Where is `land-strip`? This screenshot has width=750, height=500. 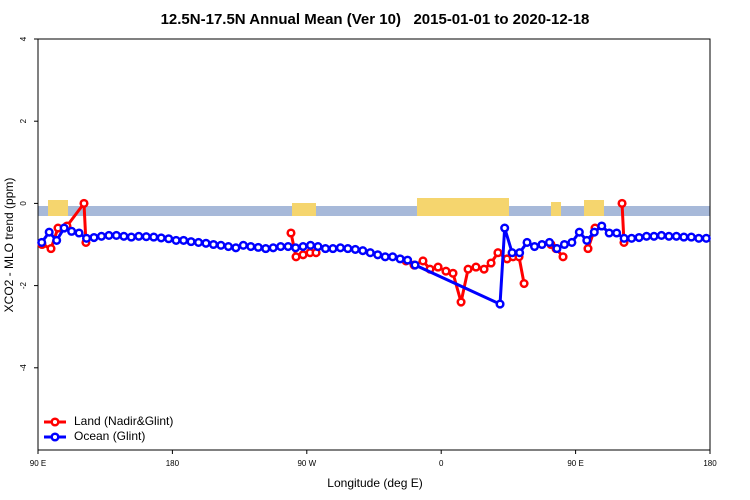 land-strip is located at coordinates (374, 207).